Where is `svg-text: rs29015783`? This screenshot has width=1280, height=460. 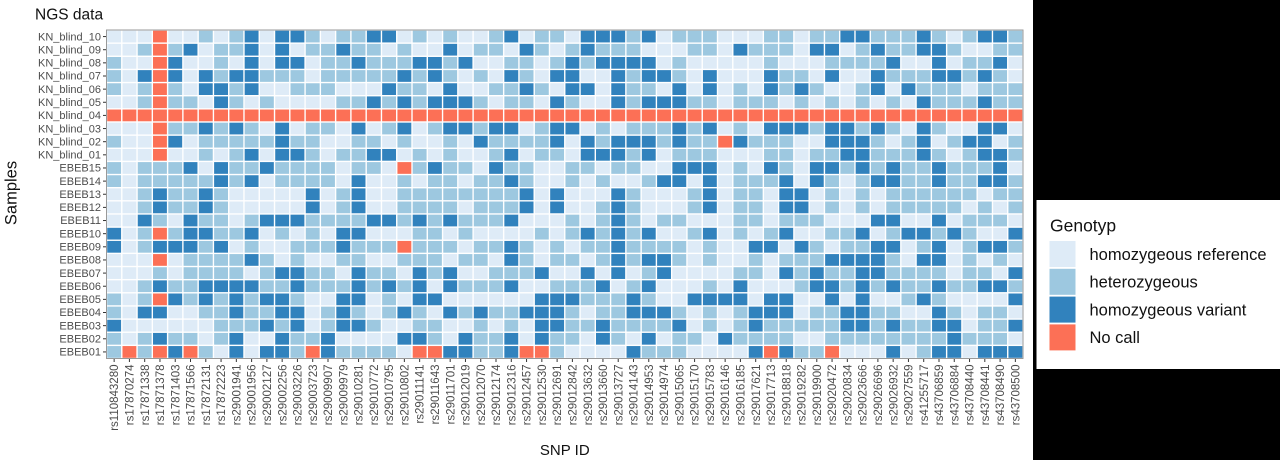
svg-text: rs29015783 is located at coordinates (711, 395).